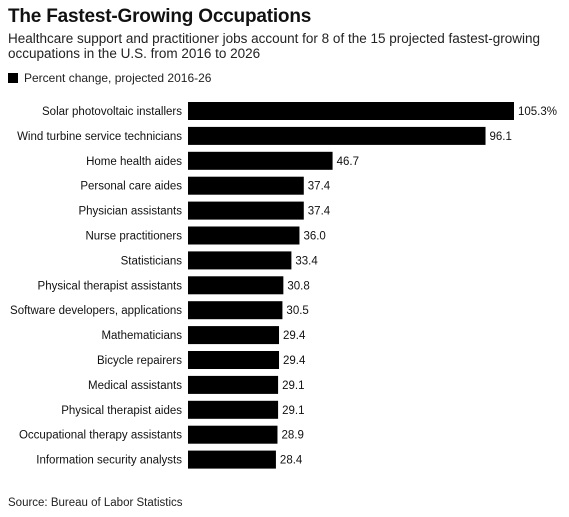  What do you see at coordinates (306, 261) in the screenshot?
I see `value-label: 33.4` at bounding box center [306, 261].